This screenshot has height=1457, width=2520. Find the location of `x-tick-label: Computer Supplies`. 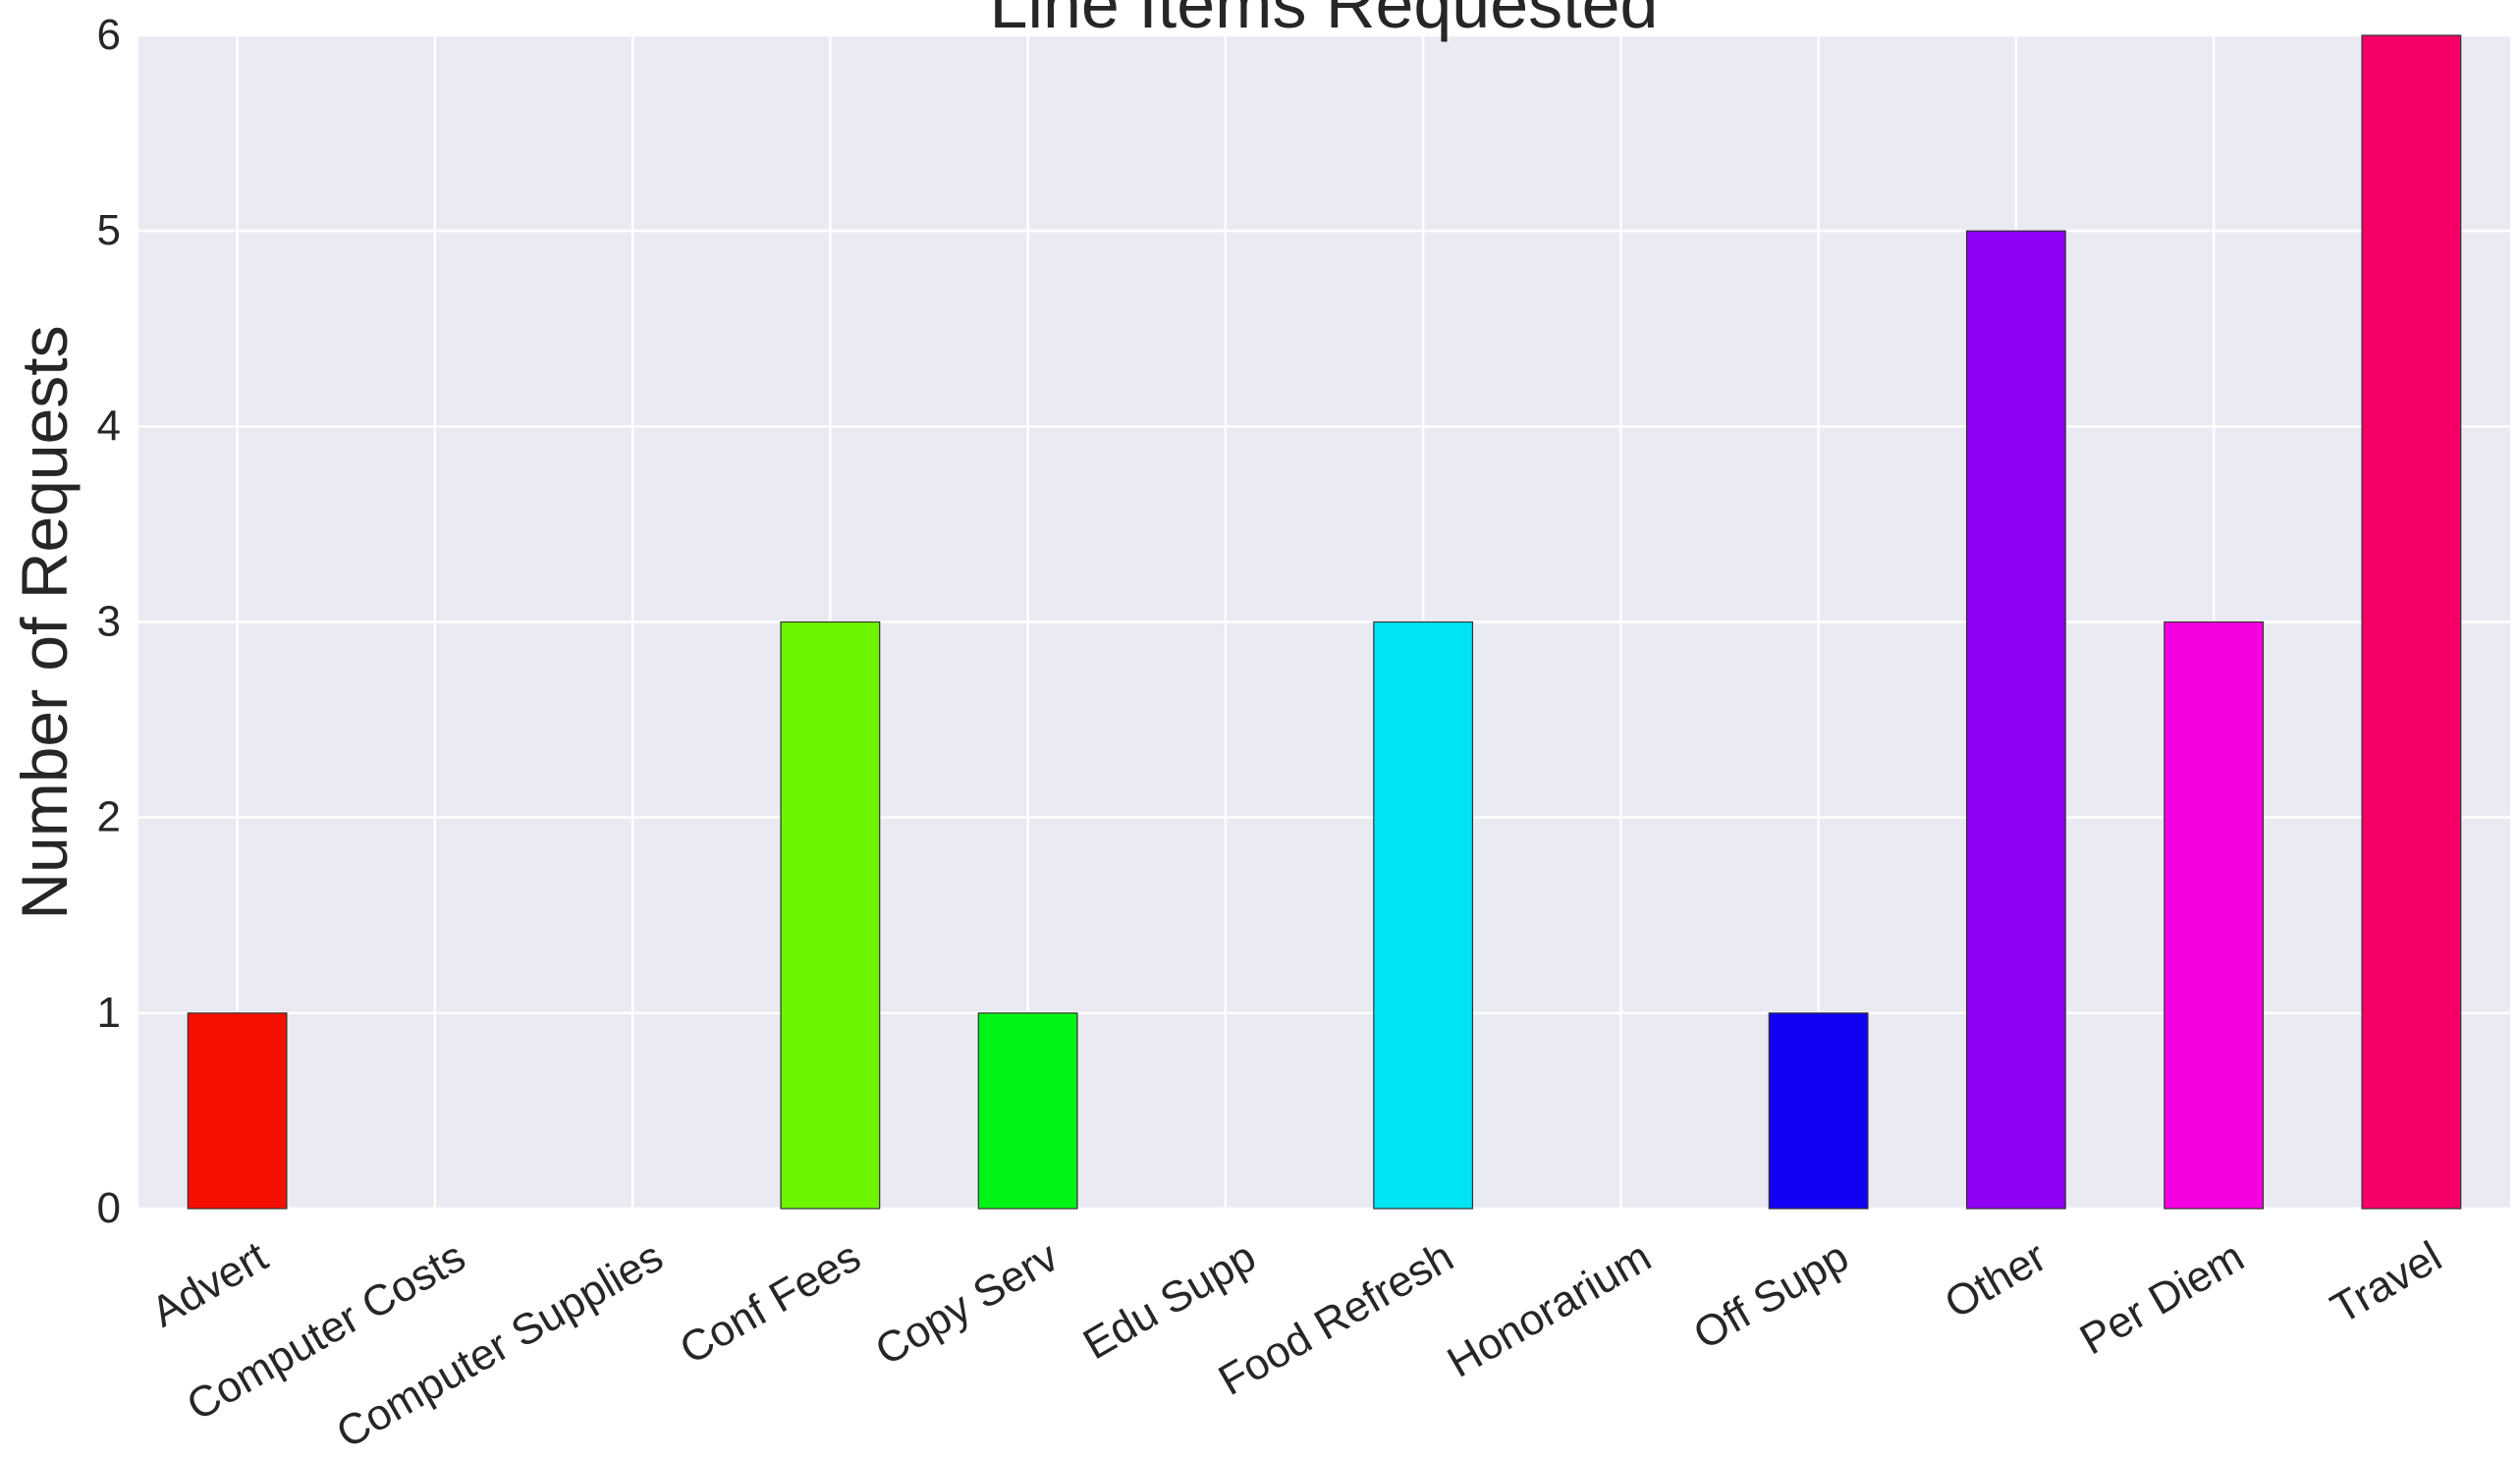

x-tick-label: Computer Supplies is located at coordinates (500, 1345).